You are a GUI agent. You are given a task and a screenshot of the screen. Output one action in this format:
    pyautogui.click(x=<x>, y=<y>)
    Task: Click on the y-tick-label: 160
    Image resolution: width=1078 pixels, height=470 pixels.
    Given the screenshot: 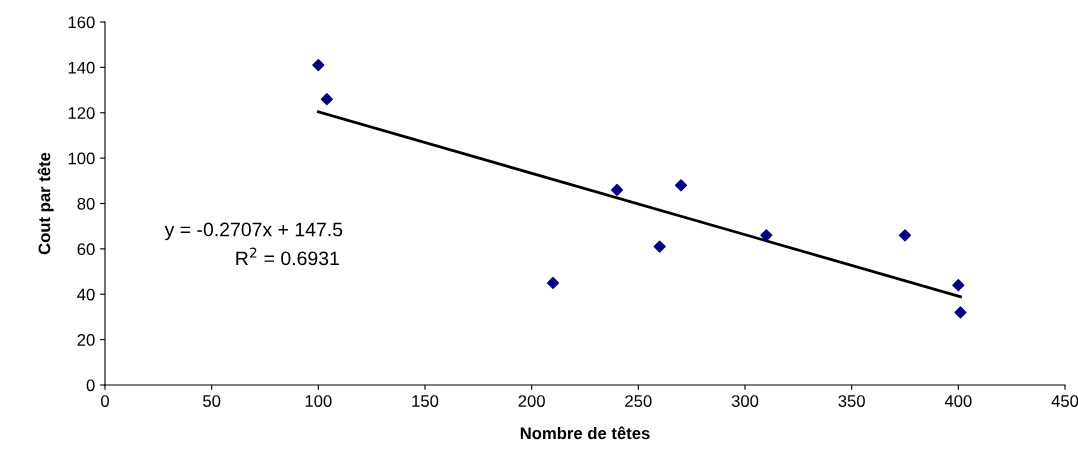 What is the action you would take?
    pyautogui.click(x=81, y=22)
    